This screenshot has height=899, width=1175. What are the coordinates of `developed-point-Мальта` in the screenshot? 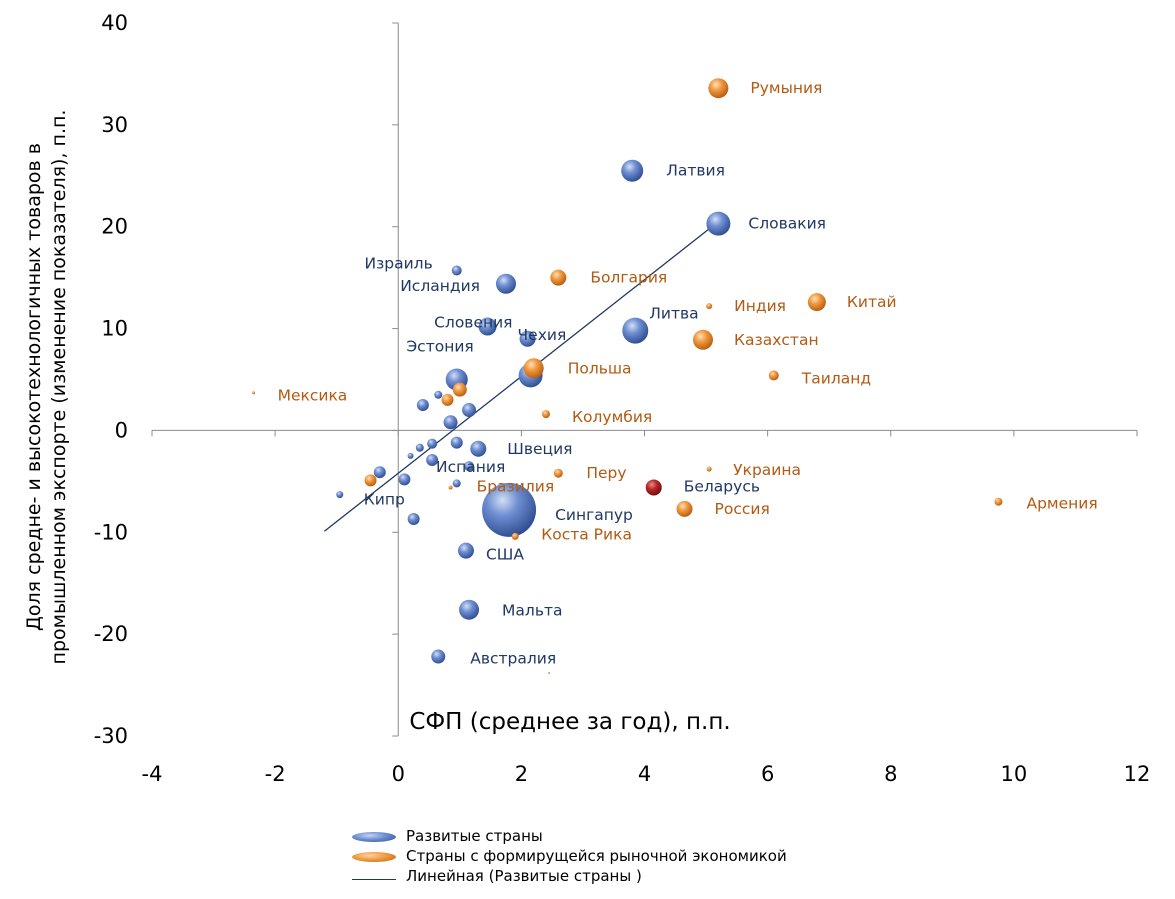 It's located at (469, 609).